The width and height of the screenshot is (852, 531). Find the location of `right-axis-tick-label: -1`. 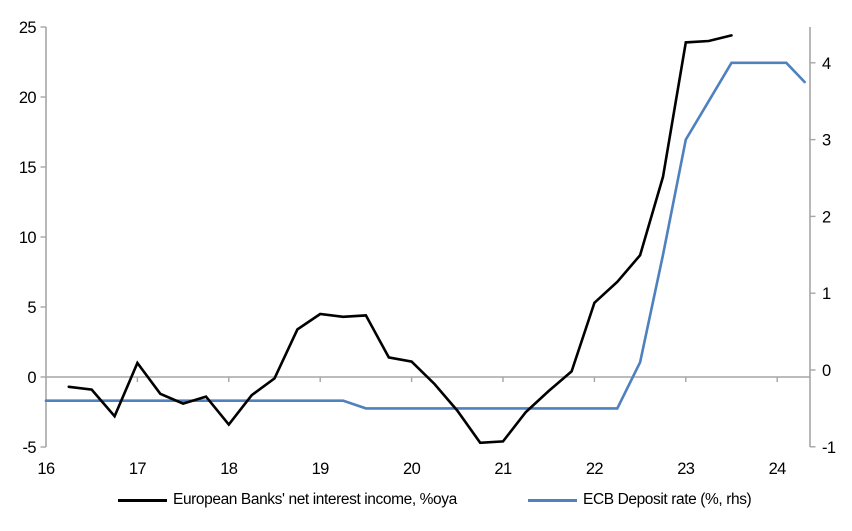

right-axis-tick-label: -1 is located at coordinates (829, 448).